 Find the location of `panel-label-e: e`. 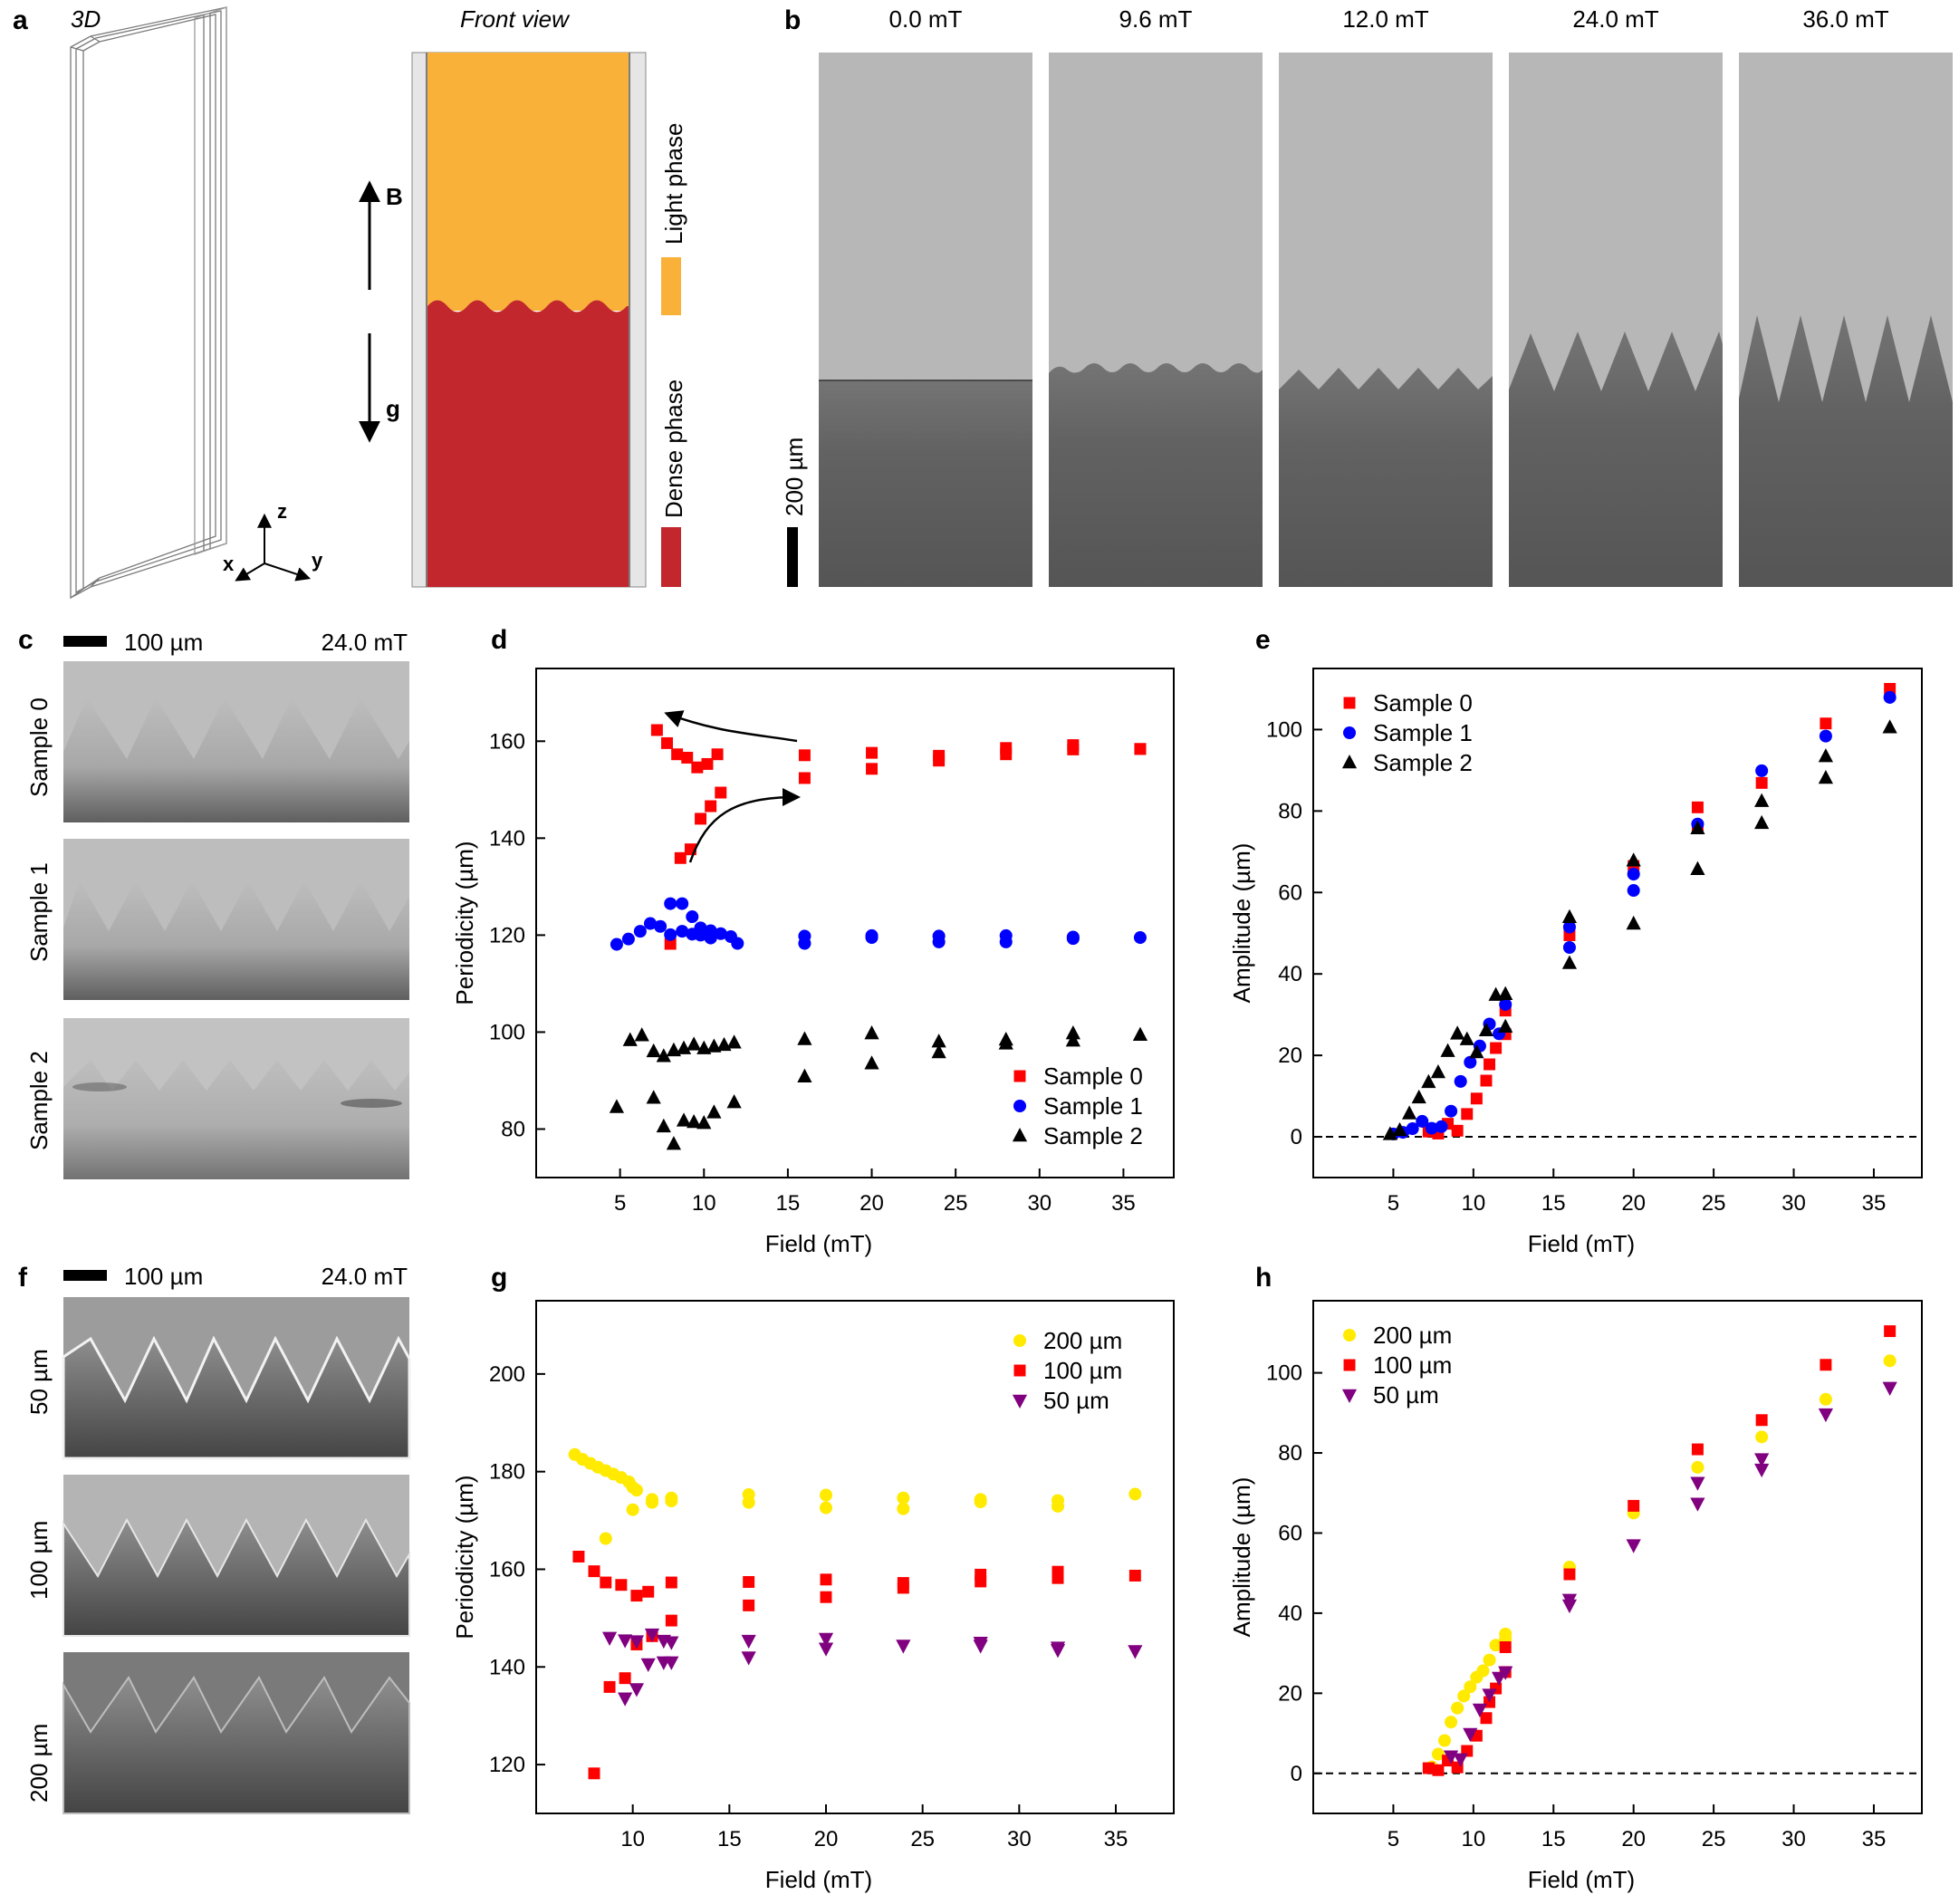

panel-label-e: e is located at coordinates (1263, 640).